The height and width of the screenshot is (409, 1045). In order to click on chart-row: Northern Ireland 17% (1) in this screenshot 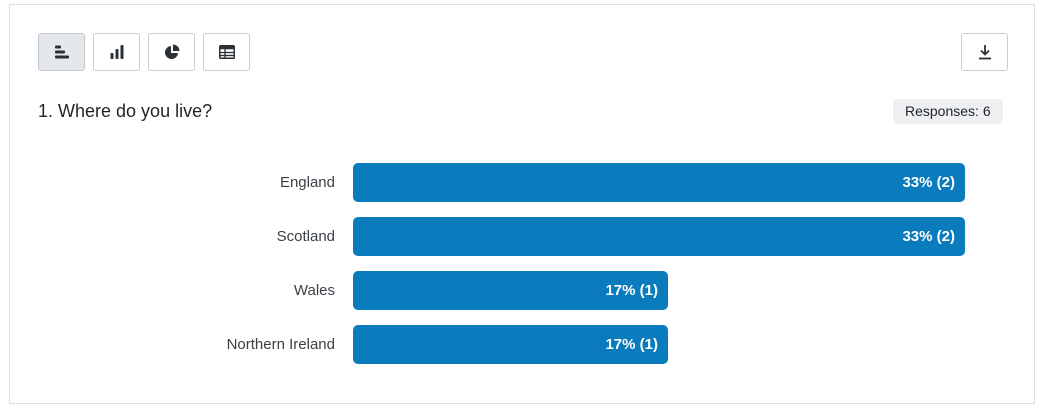, I will do `click(523, 344)`.